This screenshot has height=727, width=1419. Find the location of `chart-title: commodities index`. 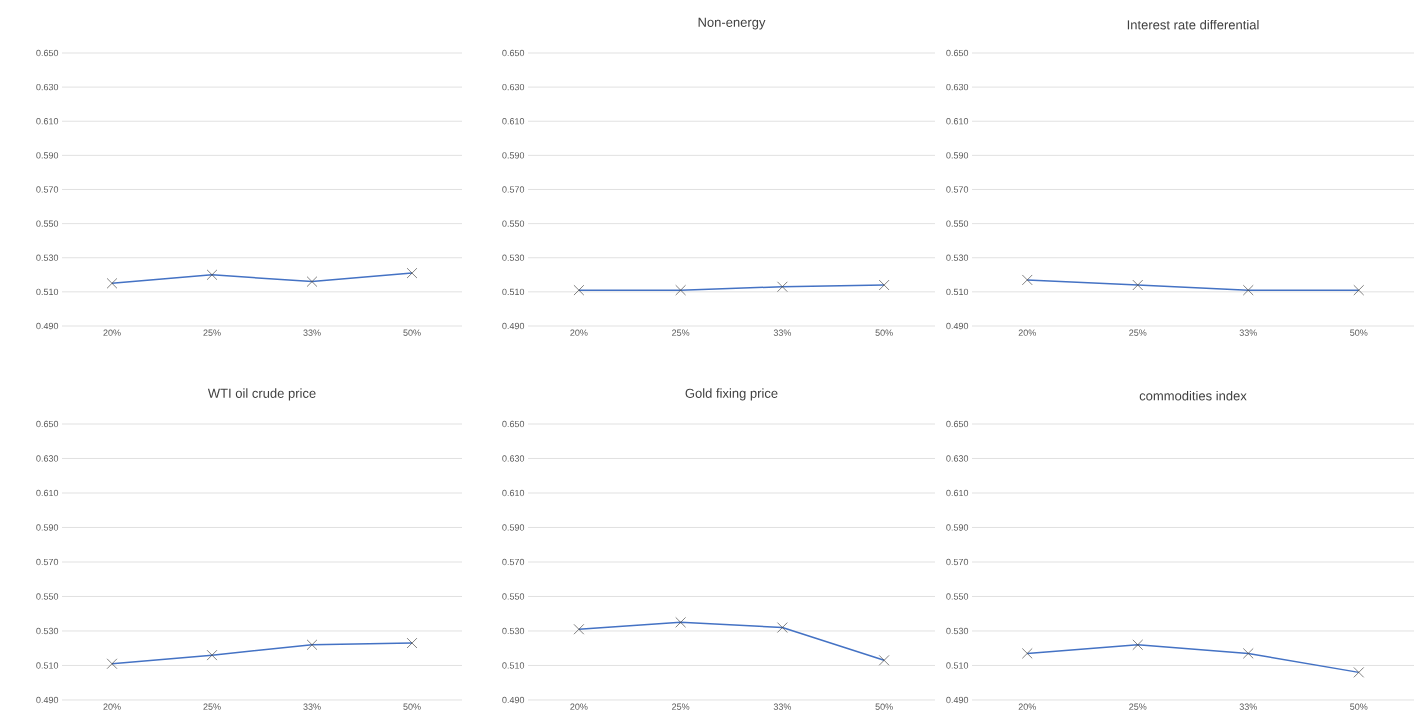

chart-title: commodities index is located at coordinates (1193, 395).